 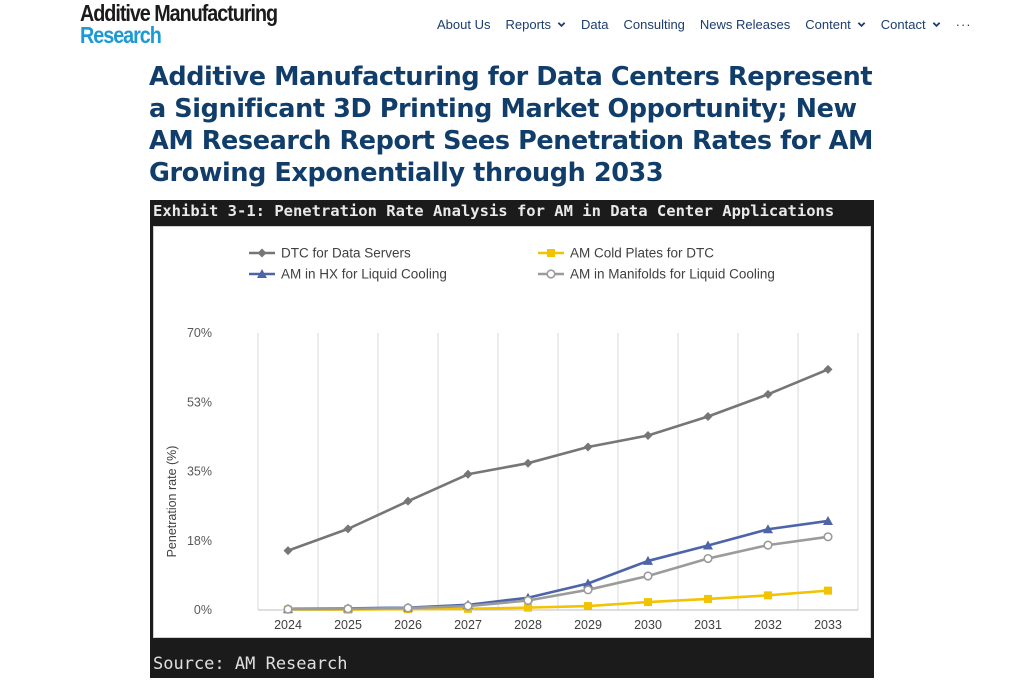 I want to click on exhibit-source: Source: AM Research, so click(x=250, y=664).